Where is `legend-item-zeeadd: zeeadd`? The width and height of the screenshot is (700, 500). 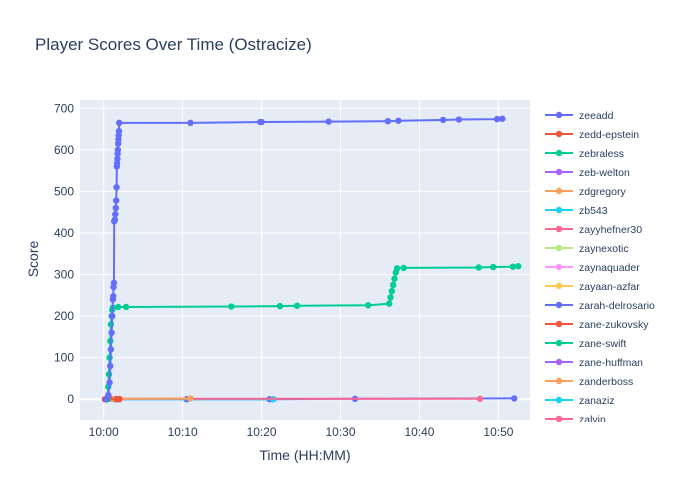 legend-item-zeeadd: zeeadd is located at coordinates (579, 116).